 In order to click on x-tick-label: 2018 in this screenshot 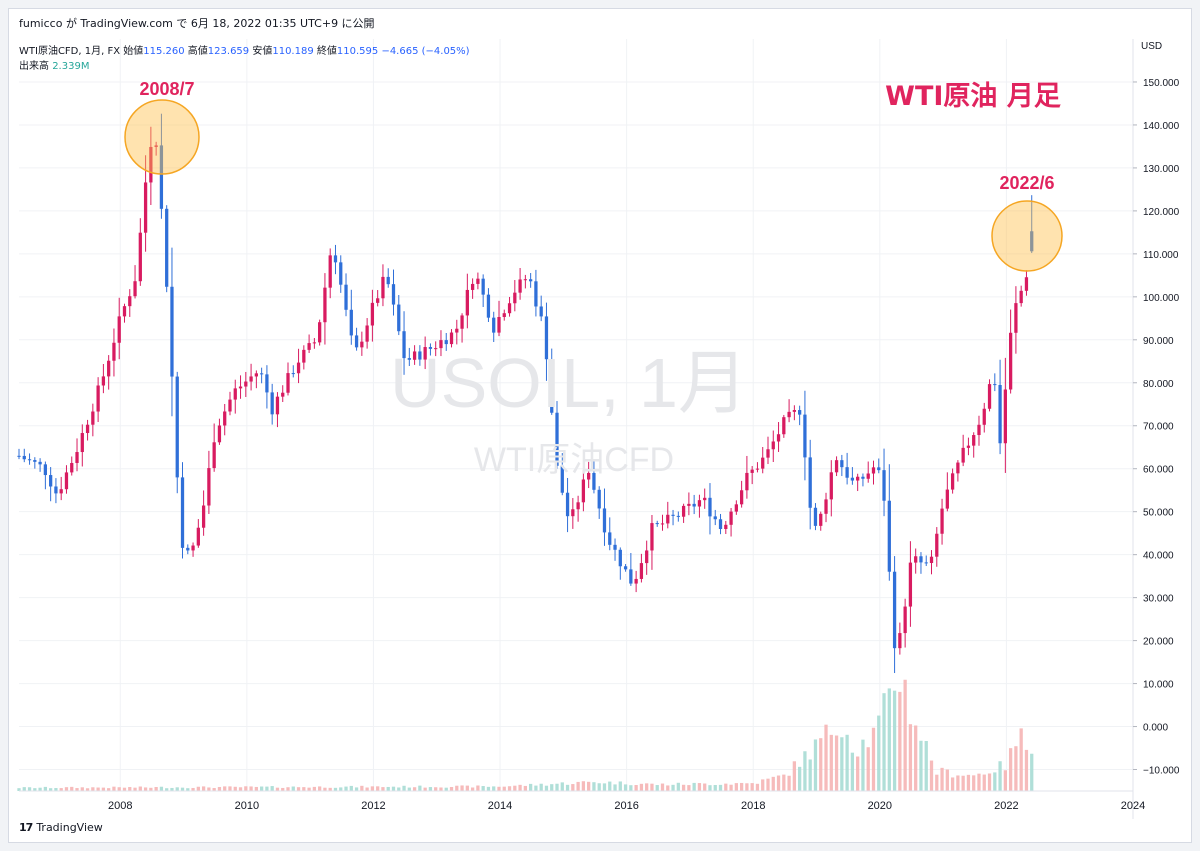, I will do `click(753, 806)`.